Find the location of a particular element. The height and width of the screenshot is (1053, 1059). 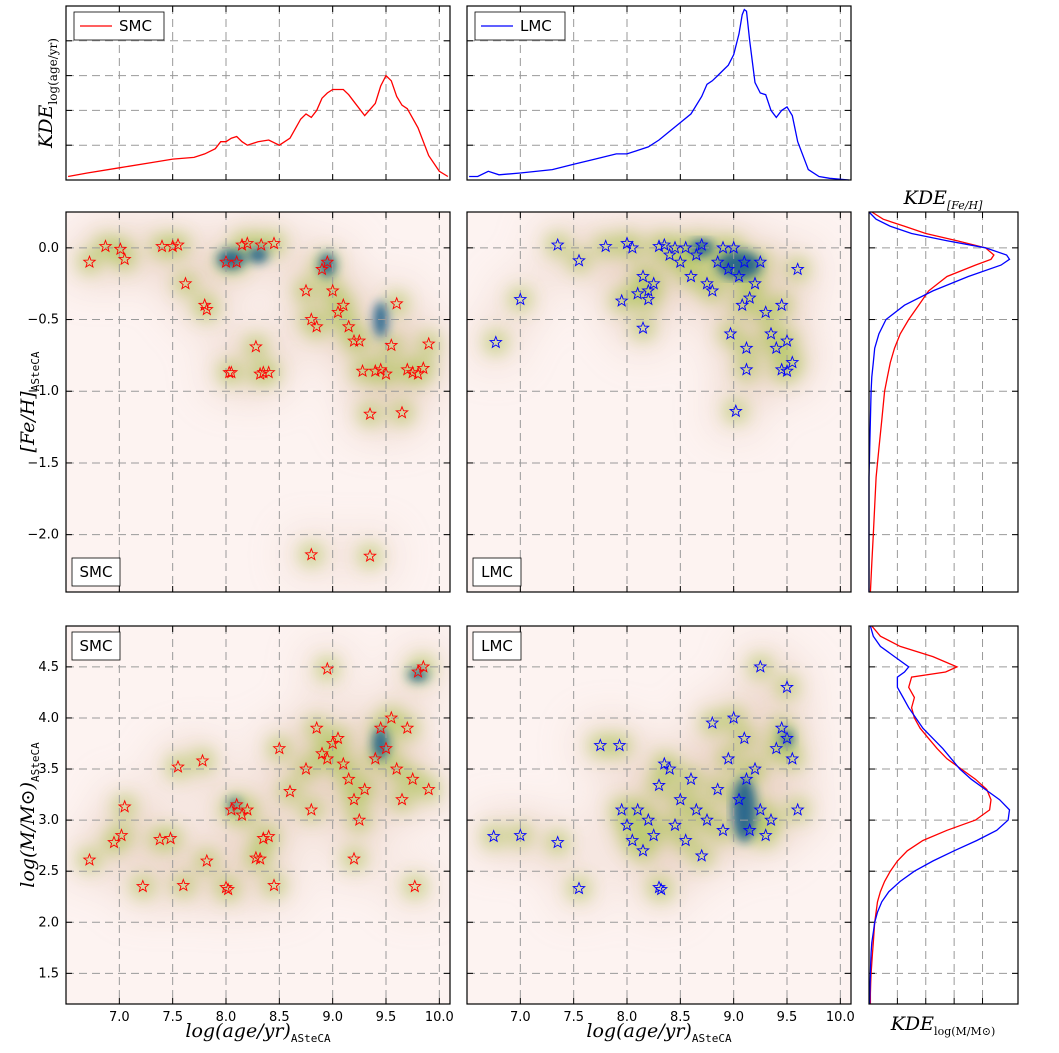

legend-label: LMC is located at coordinates (536, 26).